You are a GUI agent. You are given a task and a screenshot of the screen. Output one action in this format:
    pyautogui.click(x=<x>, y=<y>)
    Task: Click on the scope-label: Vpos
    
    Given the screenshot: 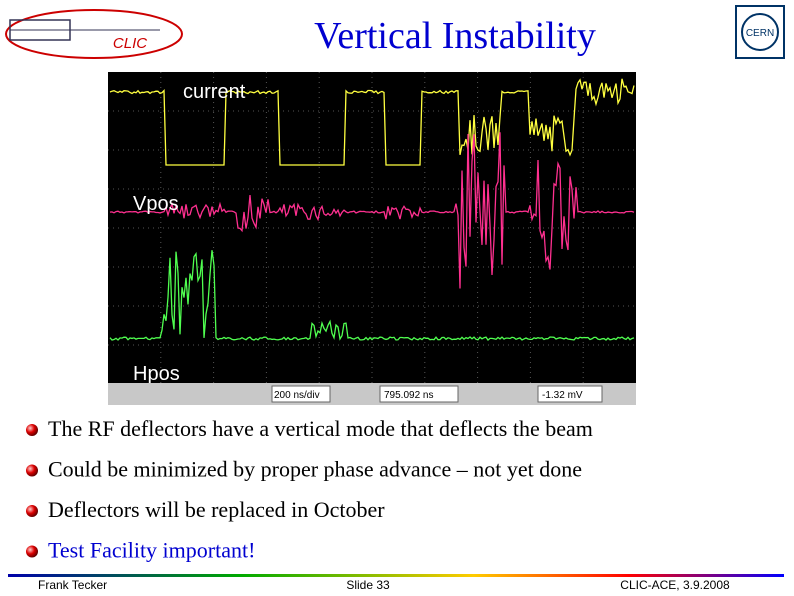 What is the action you would take?
    pyautogui.click(x=156, y=204)
    